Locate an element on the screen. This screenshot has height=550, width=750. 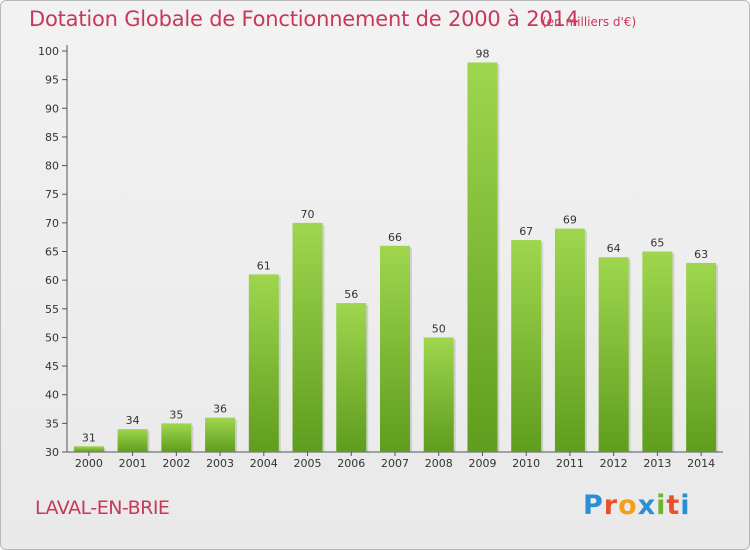
data-label: 70 is located at coordinates (308, 214).